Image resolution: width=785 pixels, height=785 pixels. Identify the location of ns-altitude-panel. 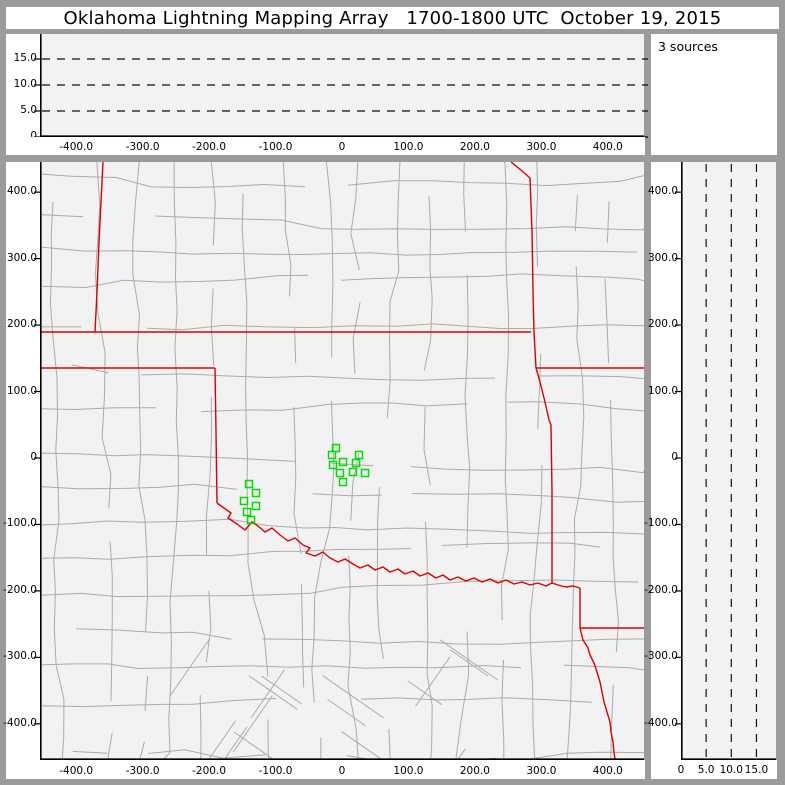
(728, 461).